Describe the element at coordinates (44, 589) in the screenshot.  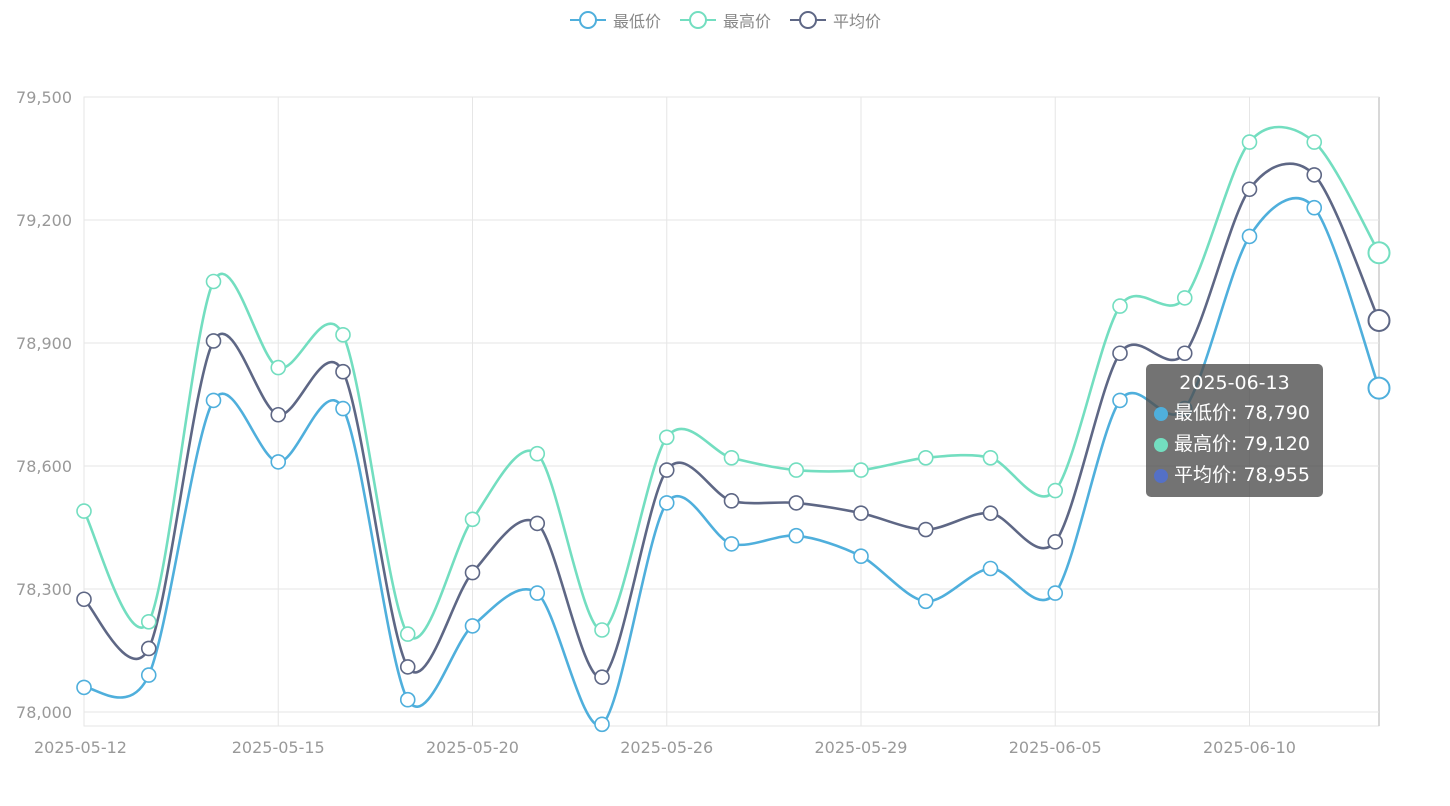
I see `y-tick-label: 78,300` at that location.